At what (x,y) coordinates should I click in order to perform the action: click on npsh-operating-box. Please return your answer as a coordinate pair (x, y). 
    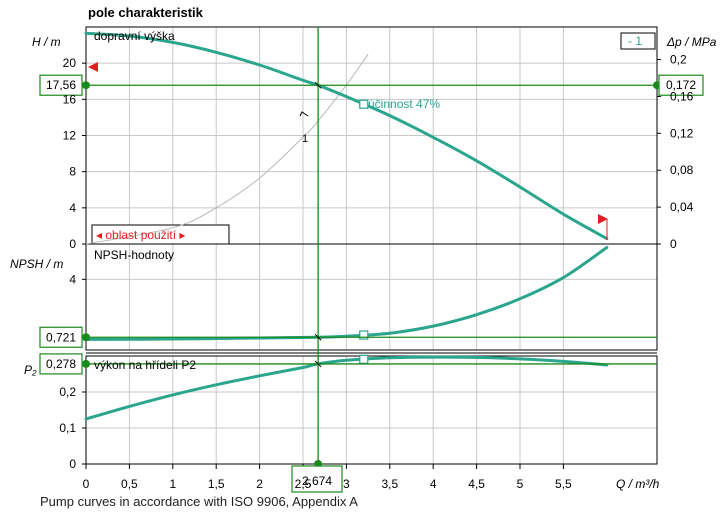
    Looking at the image, I should click on (61, 337).